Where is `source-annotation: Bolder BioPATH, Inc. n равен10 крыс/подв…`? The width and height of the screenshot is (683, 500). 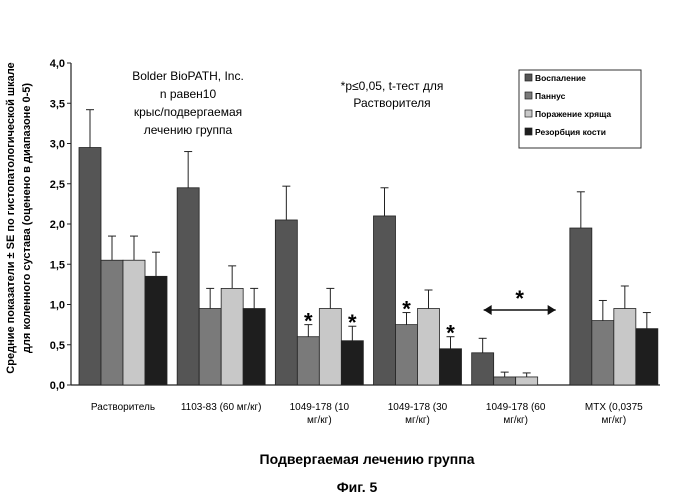
source-annotation: Bolder BioPATH, Inc. n равен10 крыс/подв… is located at coordinates (188, 103).